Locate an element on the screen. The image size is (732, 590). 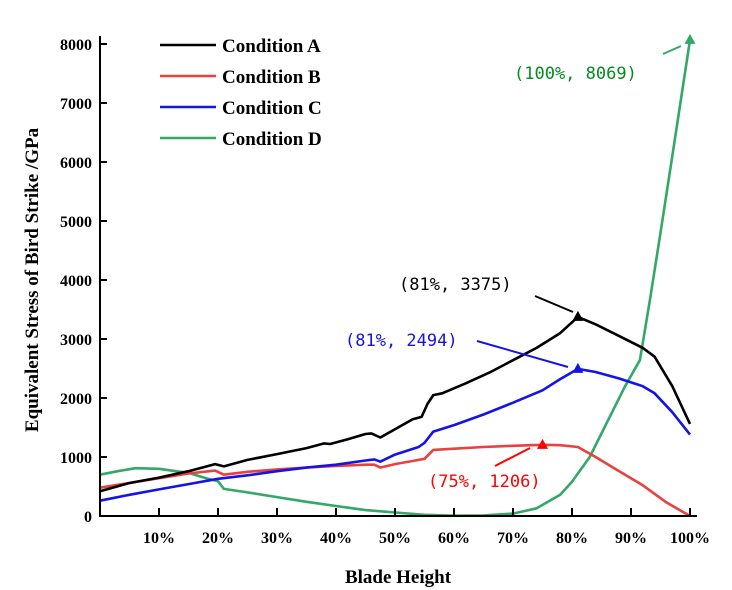
y-axis-title: Equivalent Stress of Bird Strike /GPa is located at coordinates (32, 279).